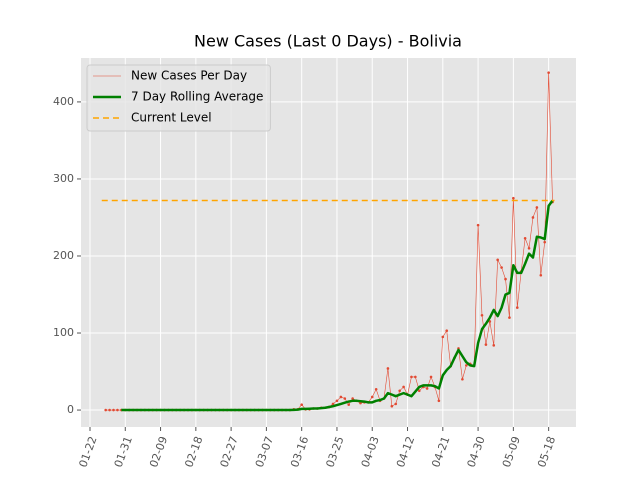 The width and height of the screenshot is (640, 480). What do you see at coordinates (511, 452) in the screenshot?
I see `x-tick-label: 05-09` at bounding box center [511, 452].